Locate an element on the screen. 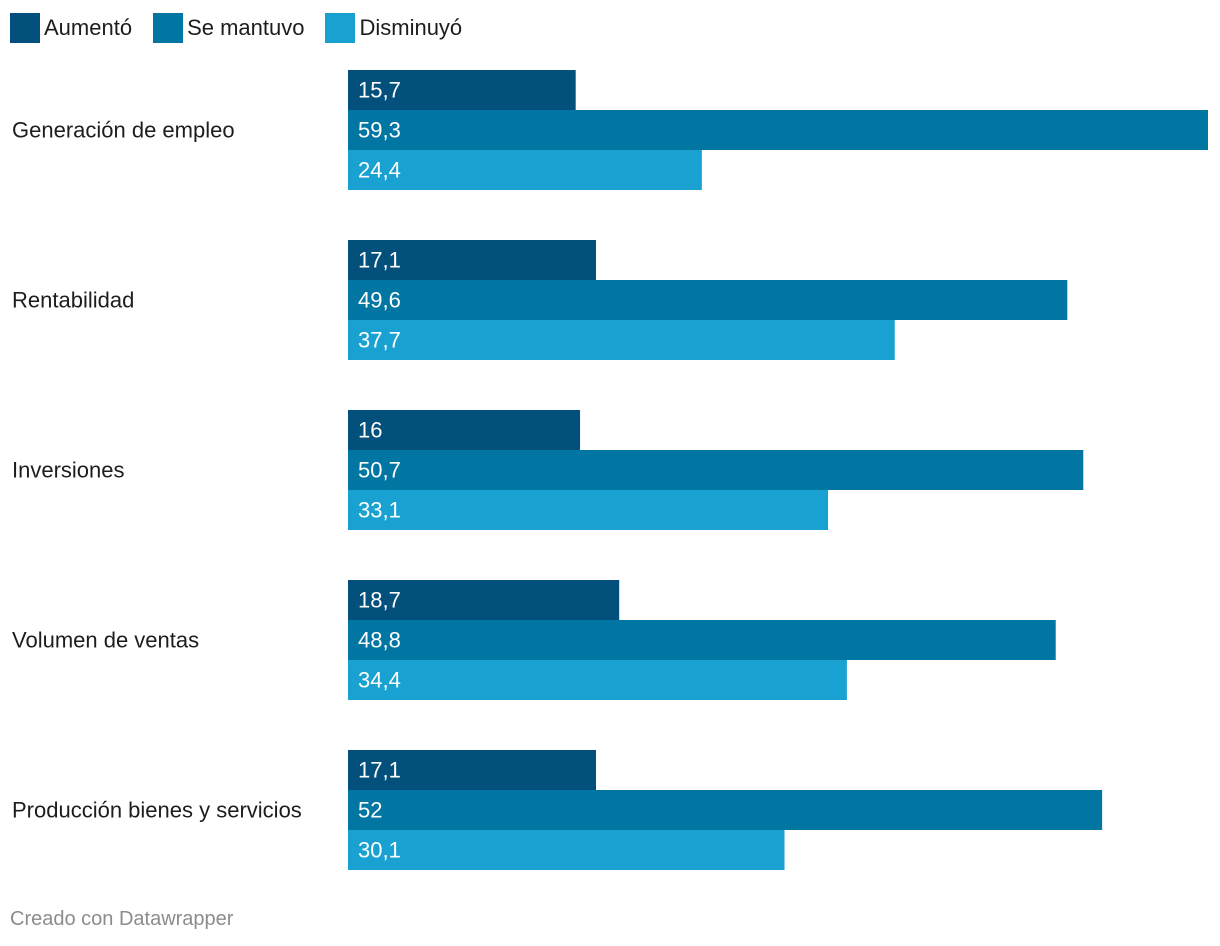 This screenshot has height=946, width=1220. legend-swatch-se-mantuvo is located at coordinates (168, 28).